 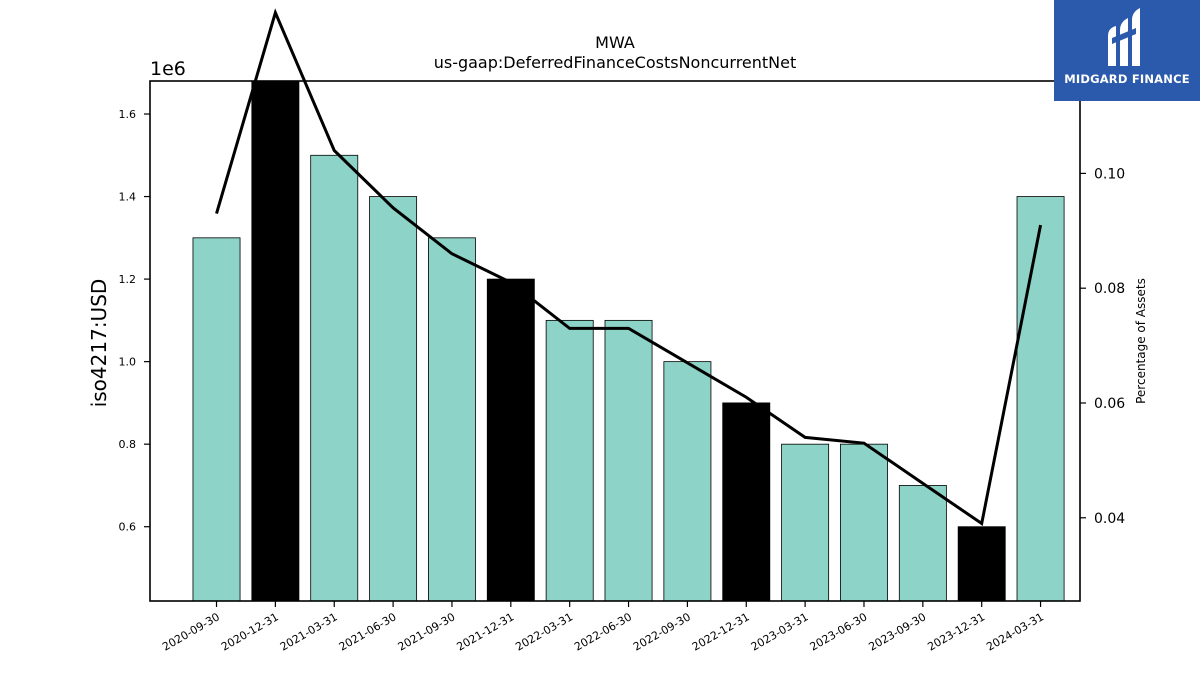 I want to click on x-tick-label: 2022-03-31, so click(x=544, y=631).